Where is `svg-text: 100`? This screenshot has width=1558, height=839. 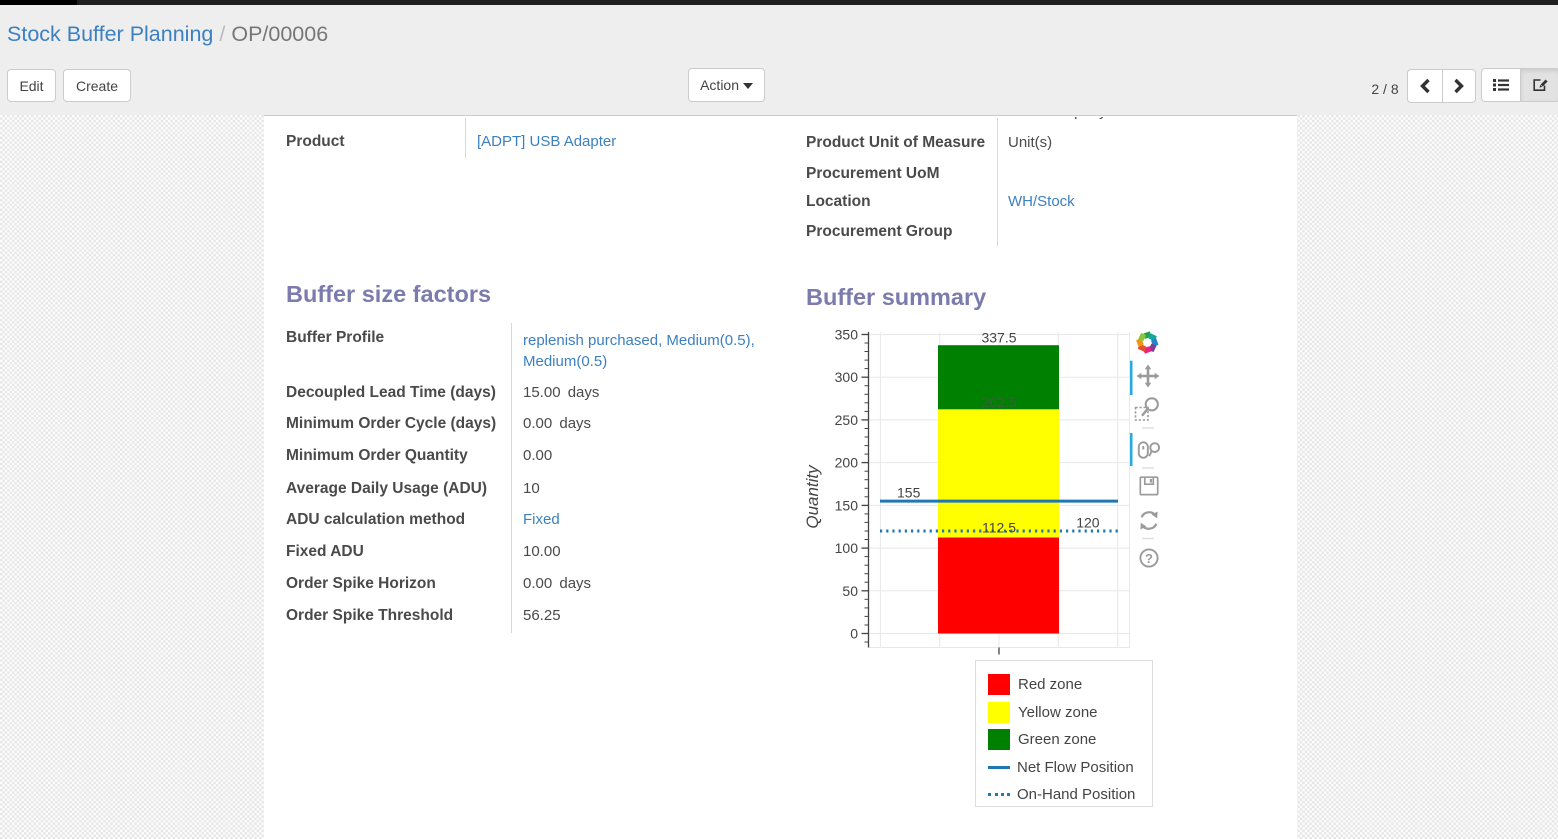 svg-text: 100 is located at coordinates (847, 548).